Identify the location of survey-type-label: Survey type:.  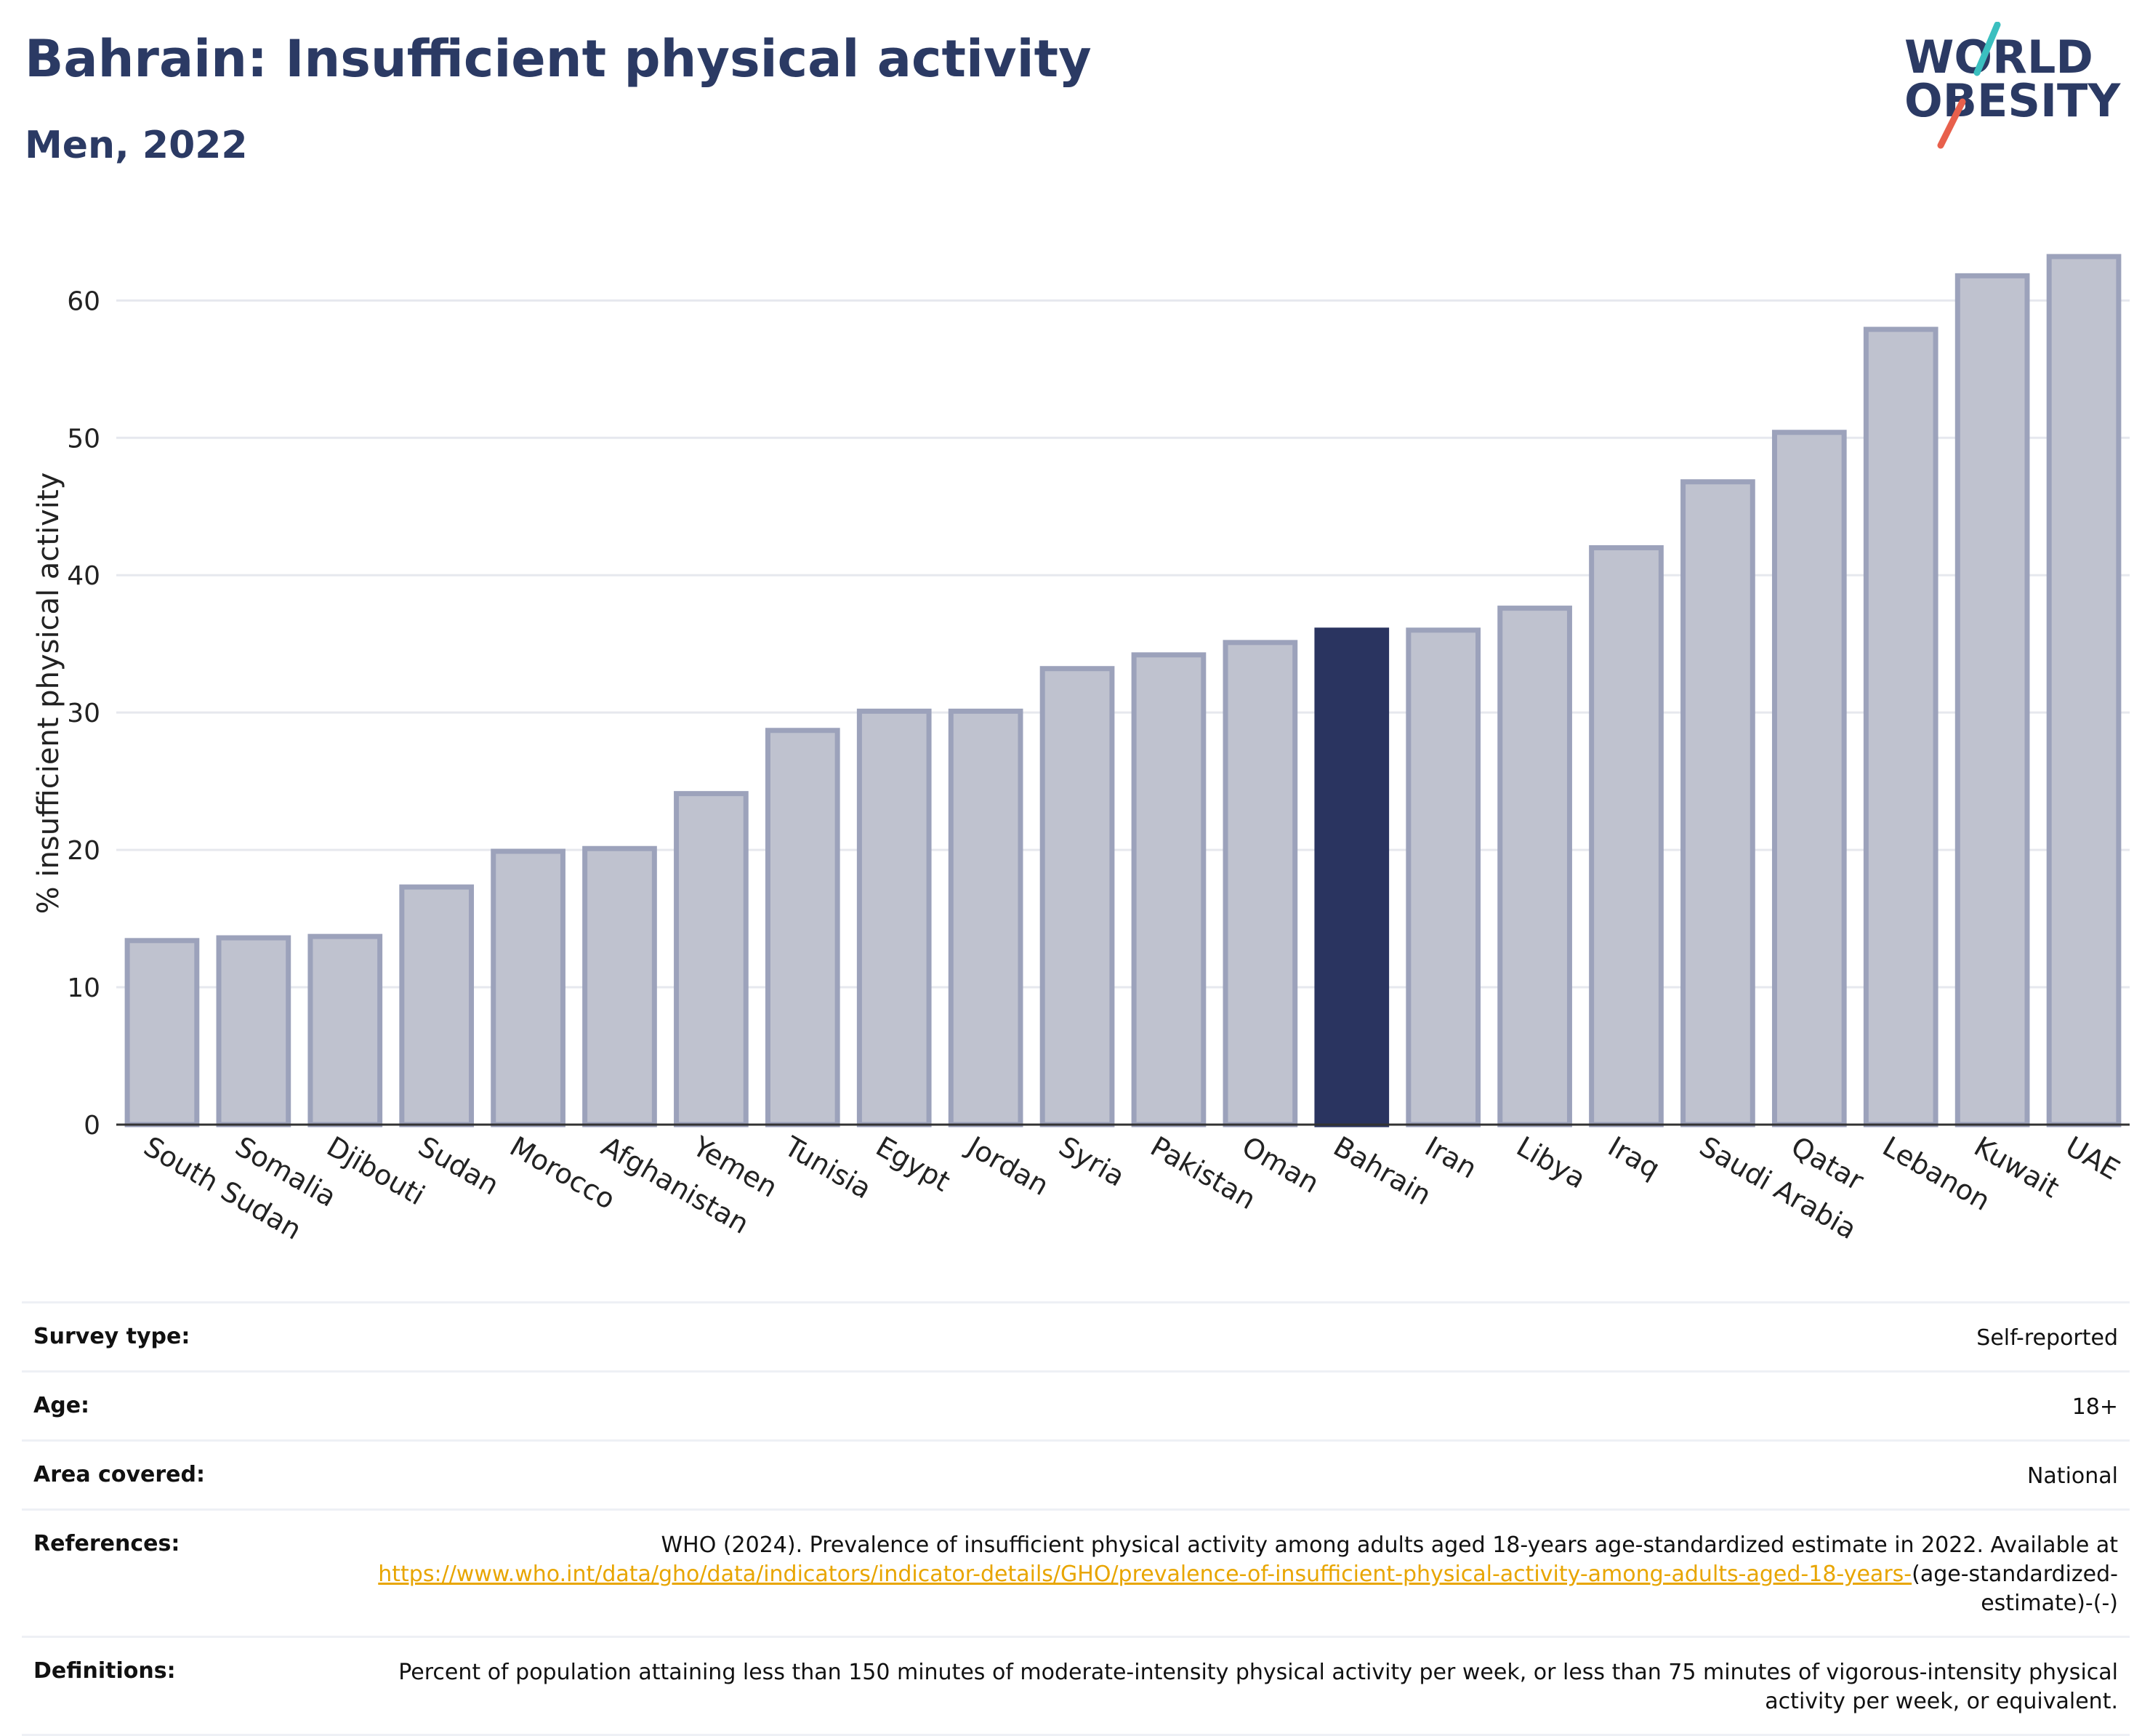
(111, 1336).